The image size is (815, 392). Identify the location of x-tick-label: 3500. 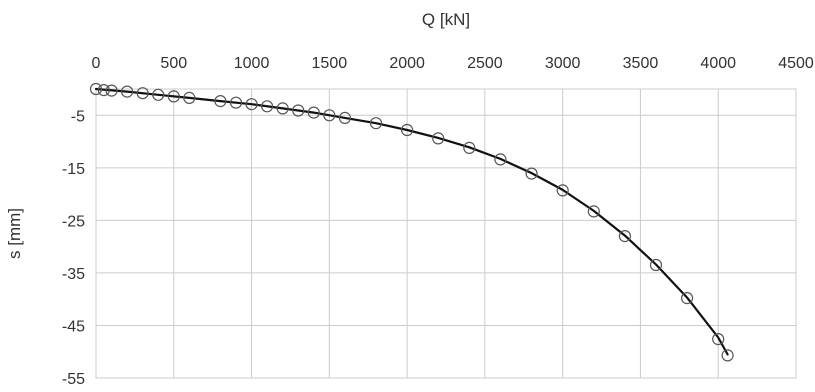
(641, 63).